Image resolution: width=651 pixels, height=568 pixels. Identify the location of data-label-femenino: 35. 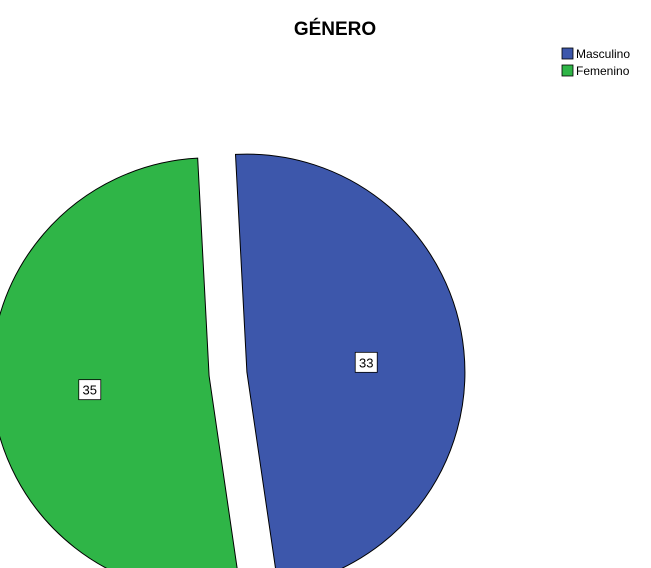
(90, 390).